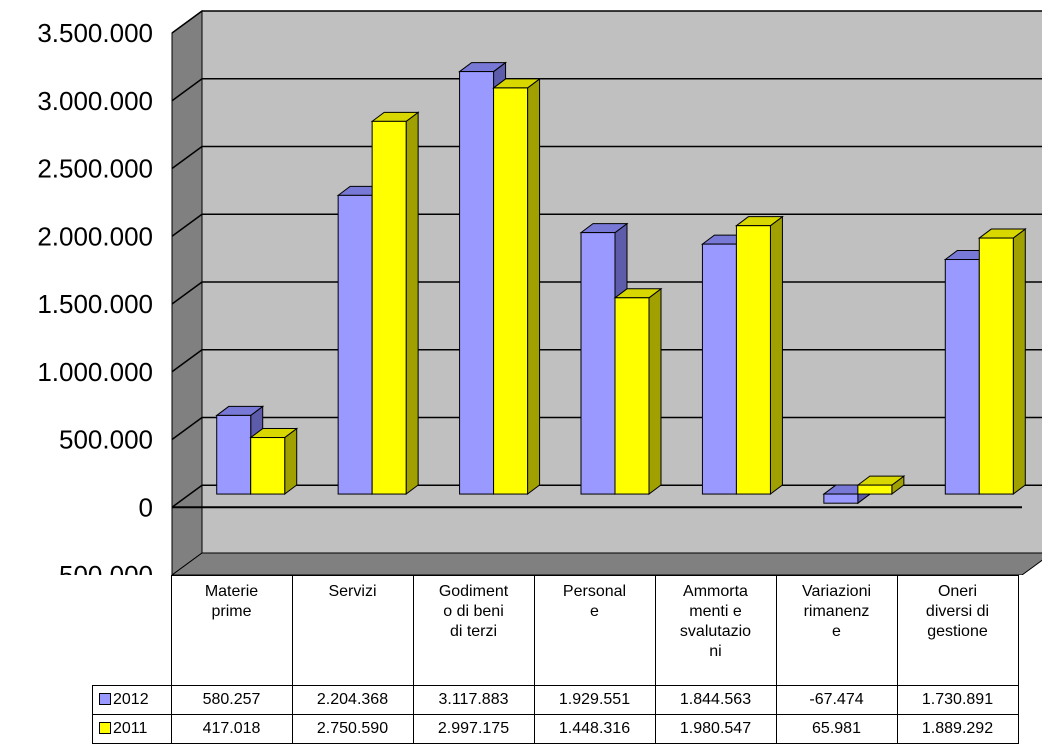 This screenshot has height=744, width=1042. What do you see at coordinates (957, 630) in the screenshot?
I see `category-label: Oneri diversi di gestione` at bounding box center [957, 630].